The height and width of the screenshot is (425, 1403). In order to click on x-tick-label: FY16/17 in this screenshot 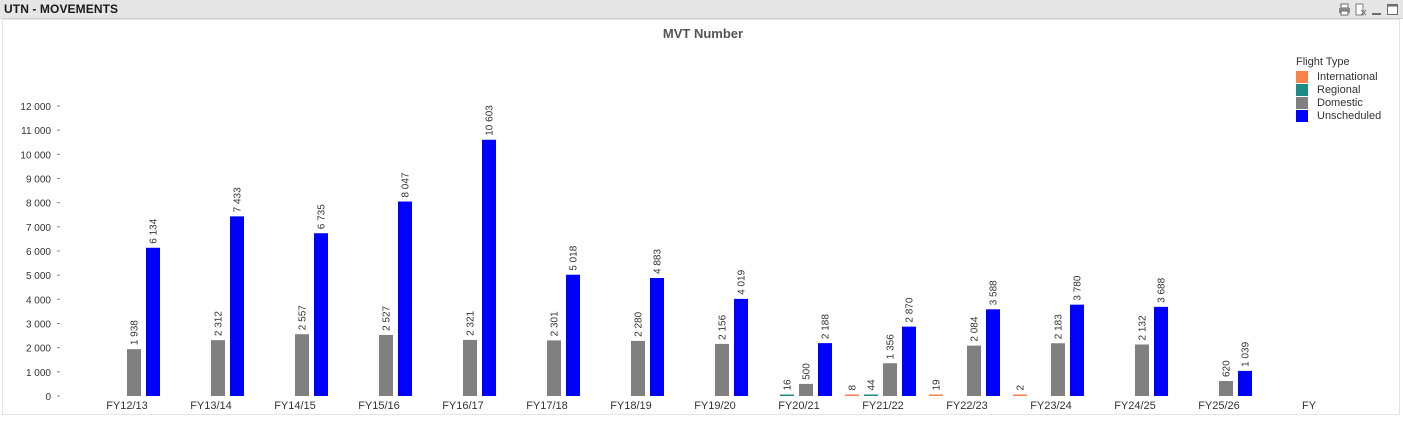, I will do `click(463, 406)`.